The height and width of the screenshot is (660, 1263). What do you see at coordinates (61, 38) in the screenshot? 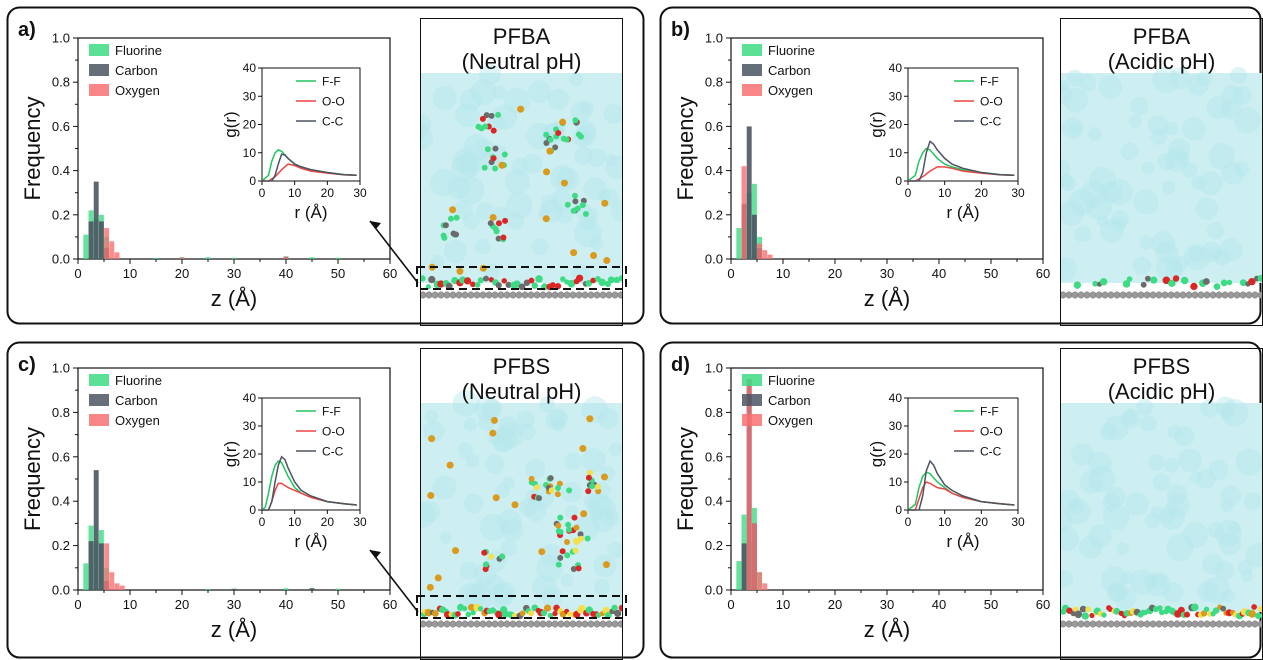
I see `y-tick-label: 1.0` at bounding box center [61, 38].